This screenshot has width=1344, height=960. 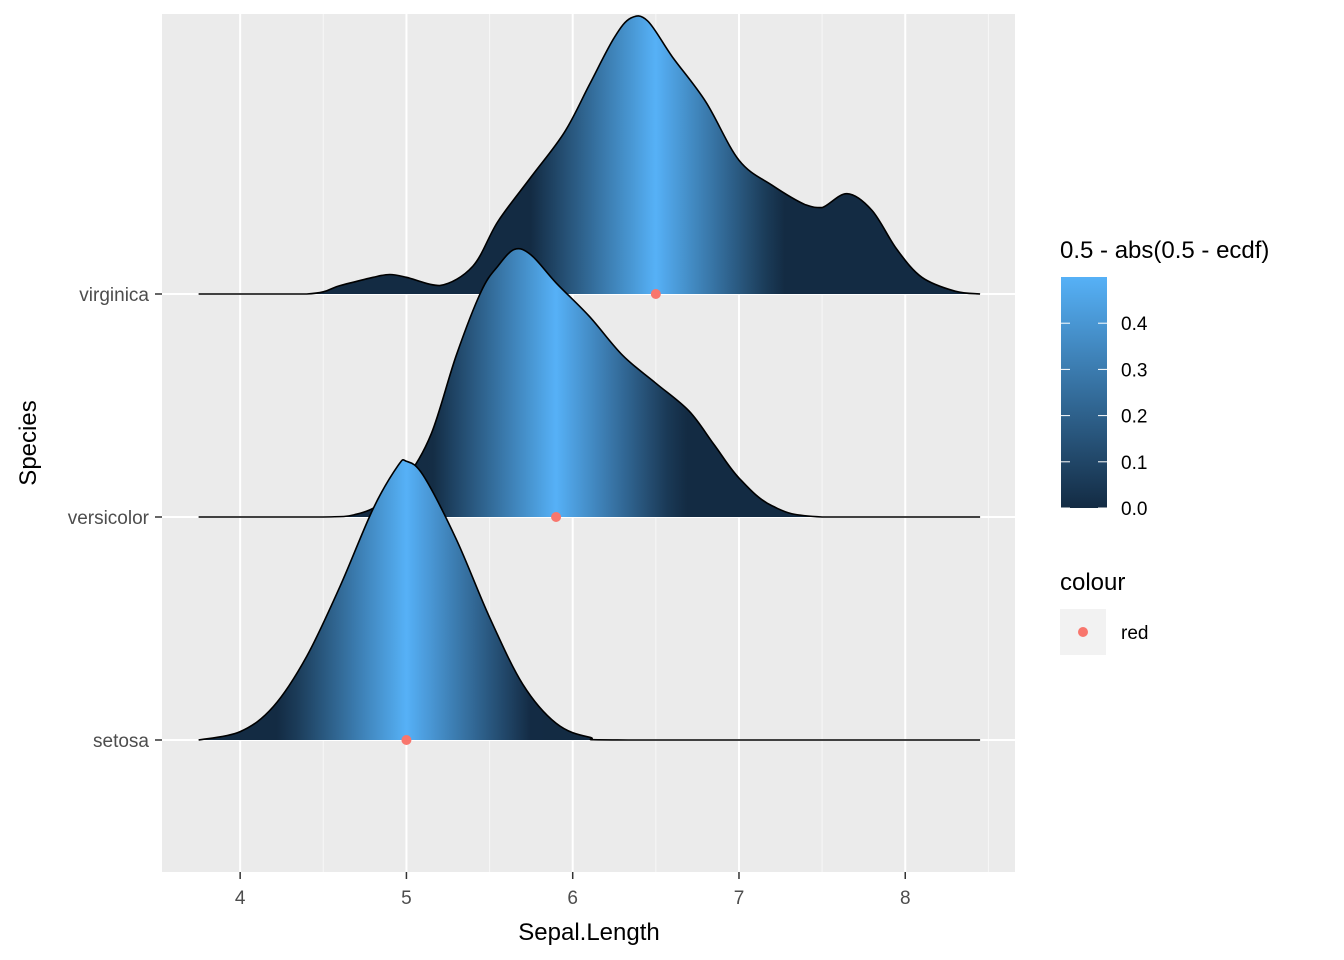 I want to click on colour-legend-point, so click(x=1083, y=632).